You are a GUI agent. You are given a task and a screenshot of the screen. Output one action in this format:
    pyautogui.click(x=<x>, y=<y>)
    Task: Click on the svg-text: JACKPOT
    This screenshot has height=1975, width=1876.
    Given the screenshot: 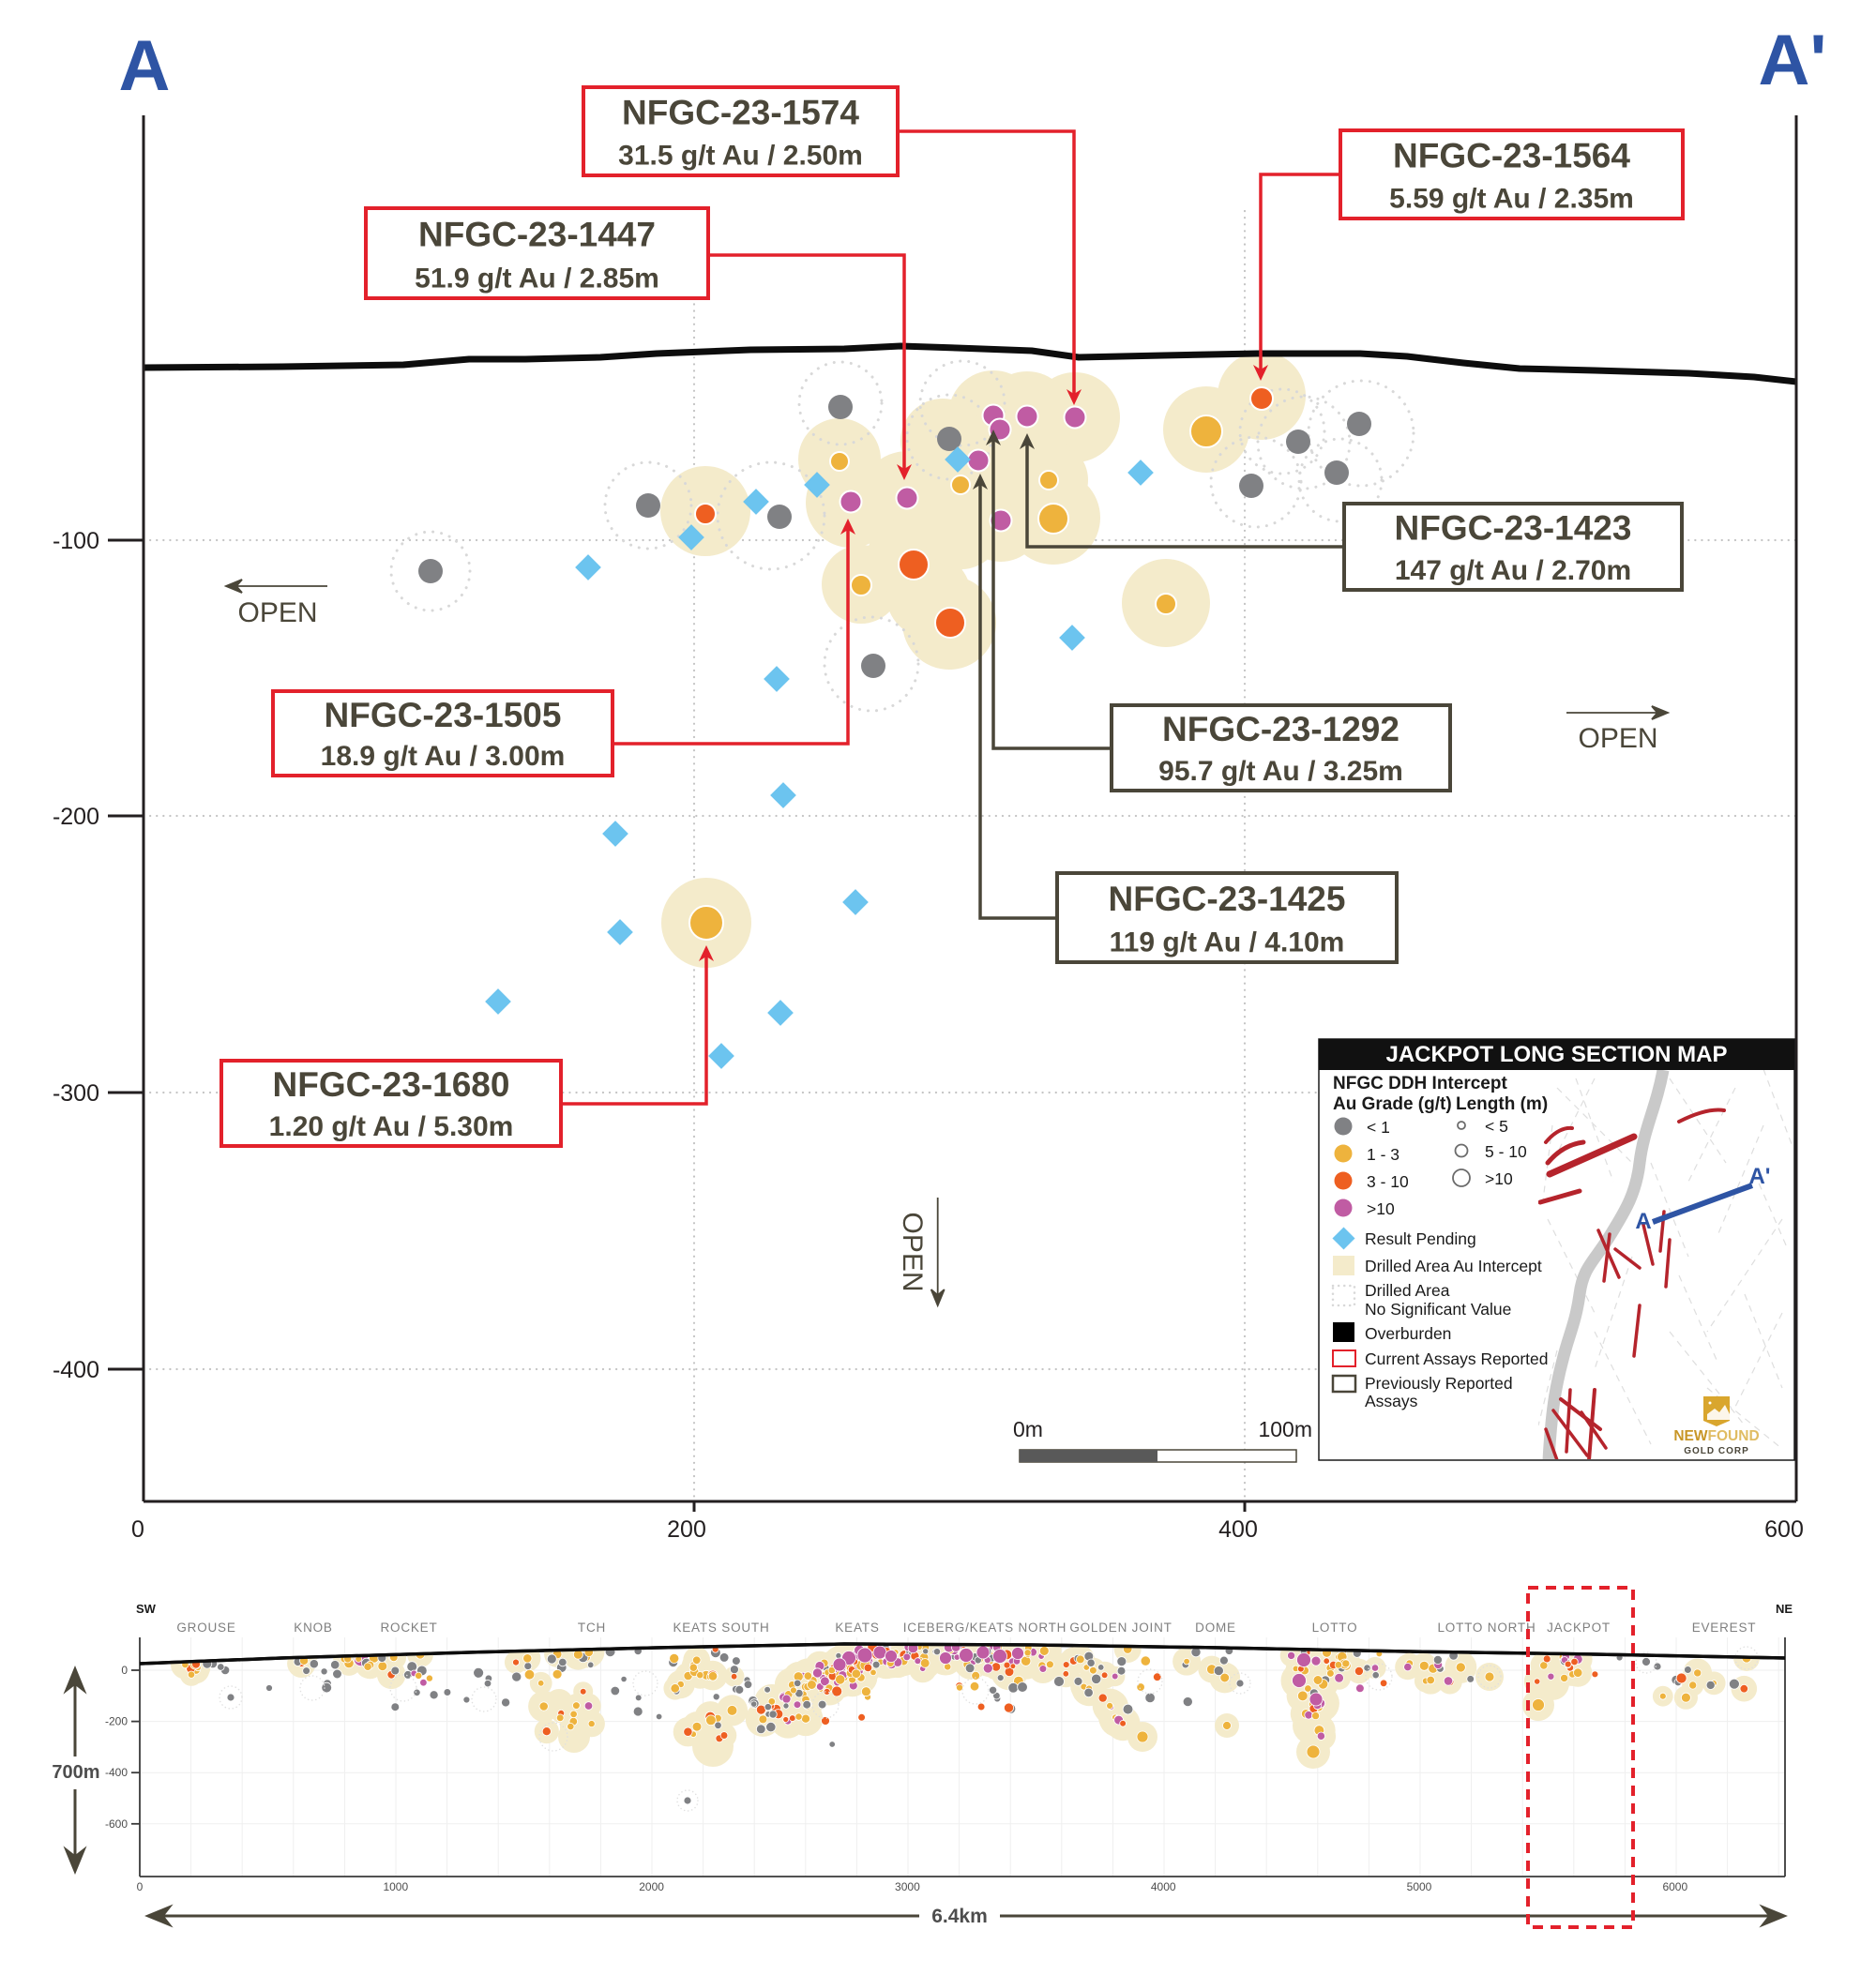 What is the action you would take?
    pyautogui.click(x=1579, y=1628)
    